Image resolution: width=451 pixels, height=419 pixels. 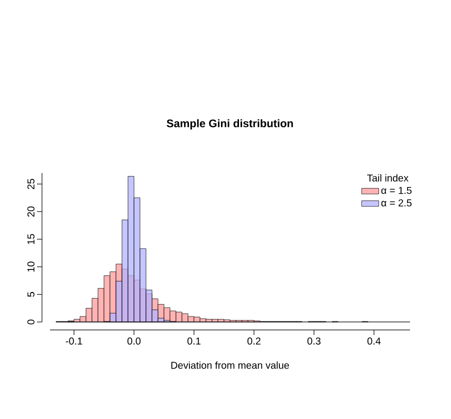 What do you see at coordinates (74, 341) in the screenshot?
I see `x-tick-label: -0.1` at bounding box center [74, 341].